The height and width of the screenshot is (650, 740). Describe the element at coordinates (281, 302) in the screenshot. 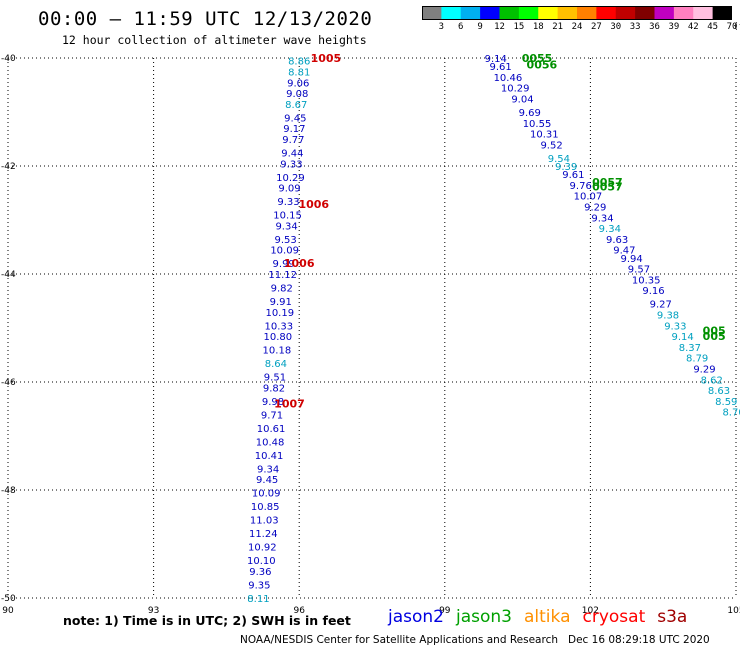

I see `swh-point-label: 9.91` at that location.